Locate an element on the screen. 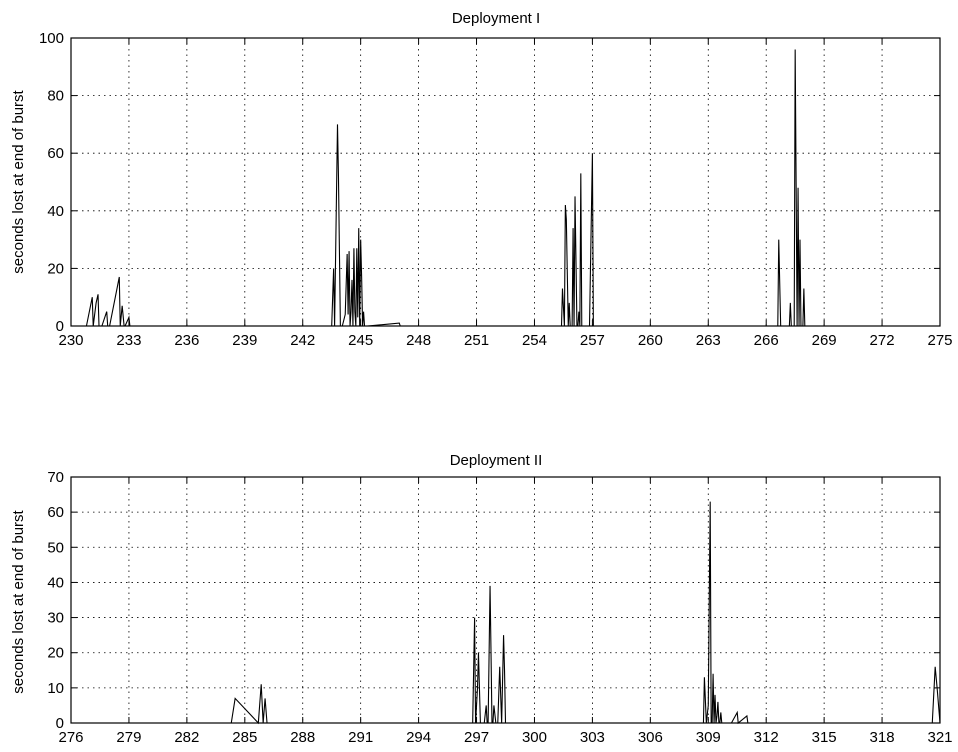 The height and width of the screenshot is (752, 958). dep1-ytick-label-4: 80 is located at coordinates (55, 96).